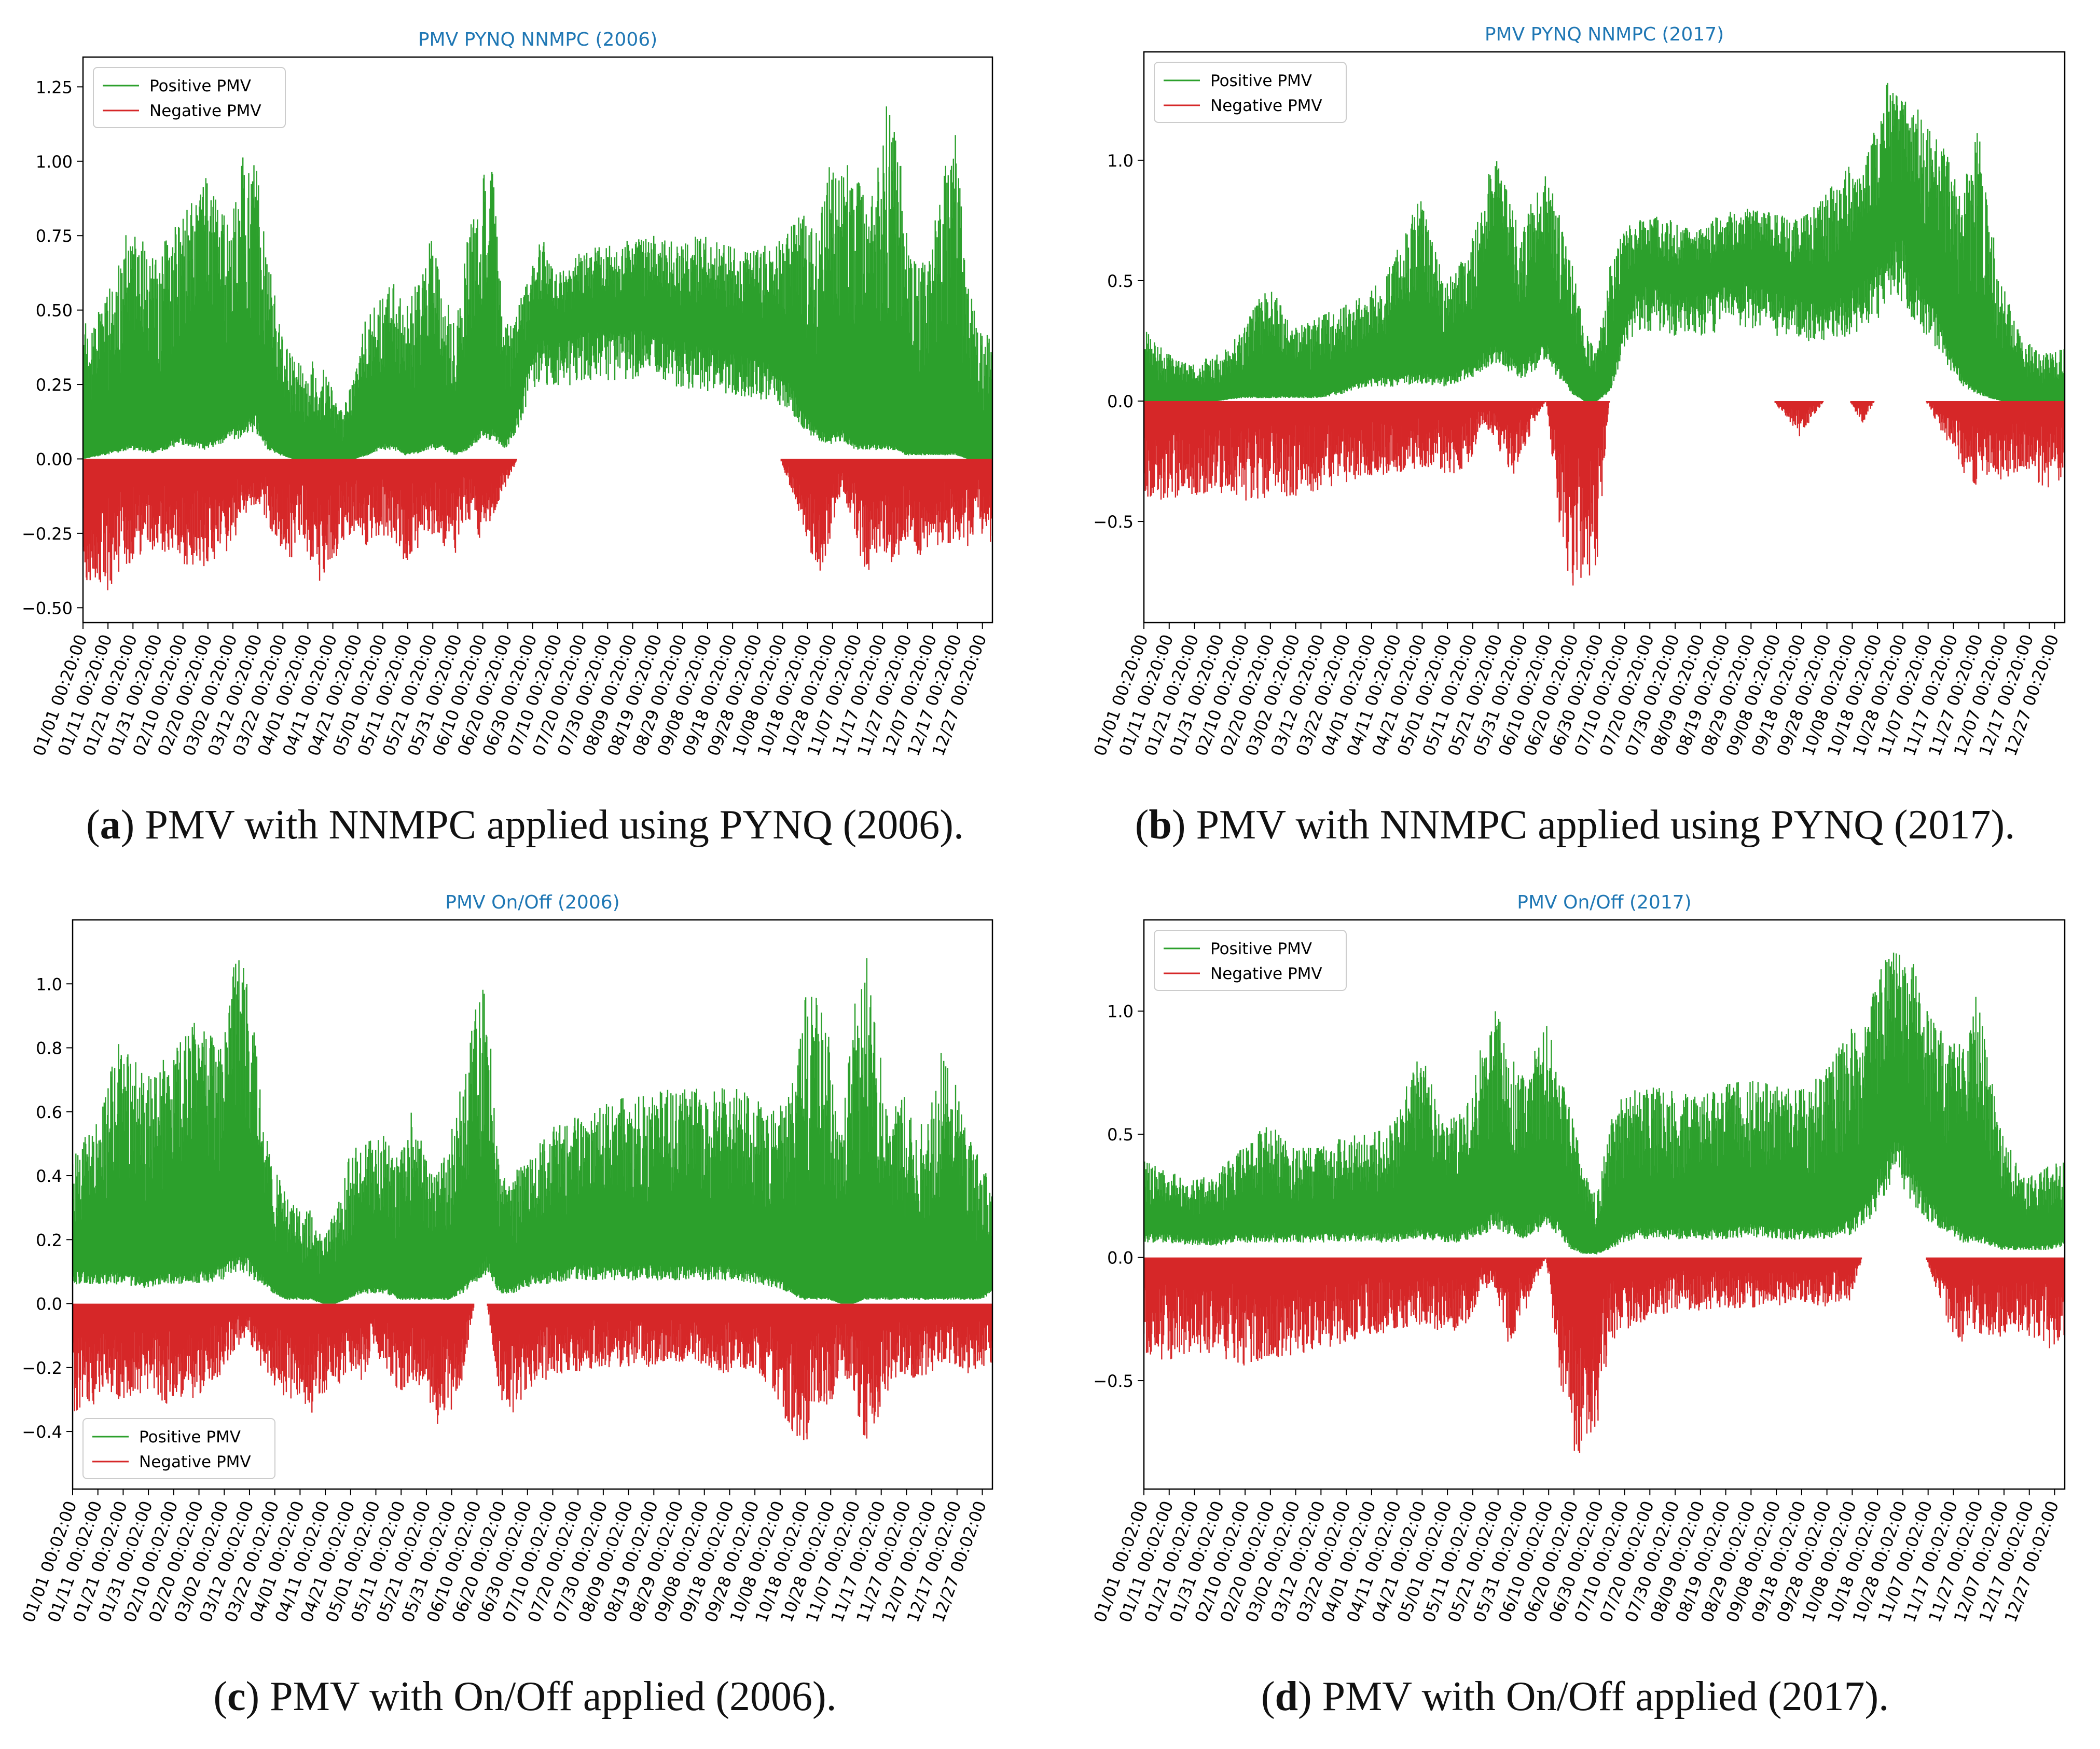 This screenshot has height=1749, width=2100. What do you see at coordinates (54, 236) in the screenshot?
I see `y-tick-label: 0.75` at bounding box center [54, 236].